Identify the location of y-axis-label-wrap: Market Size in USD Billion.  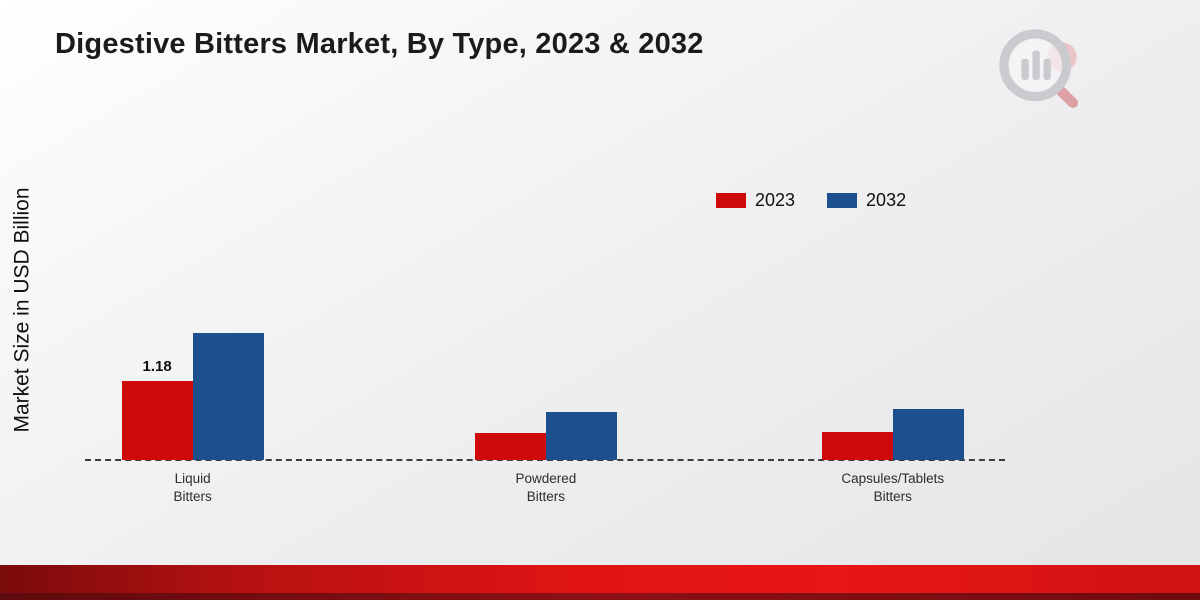
(23, 310).